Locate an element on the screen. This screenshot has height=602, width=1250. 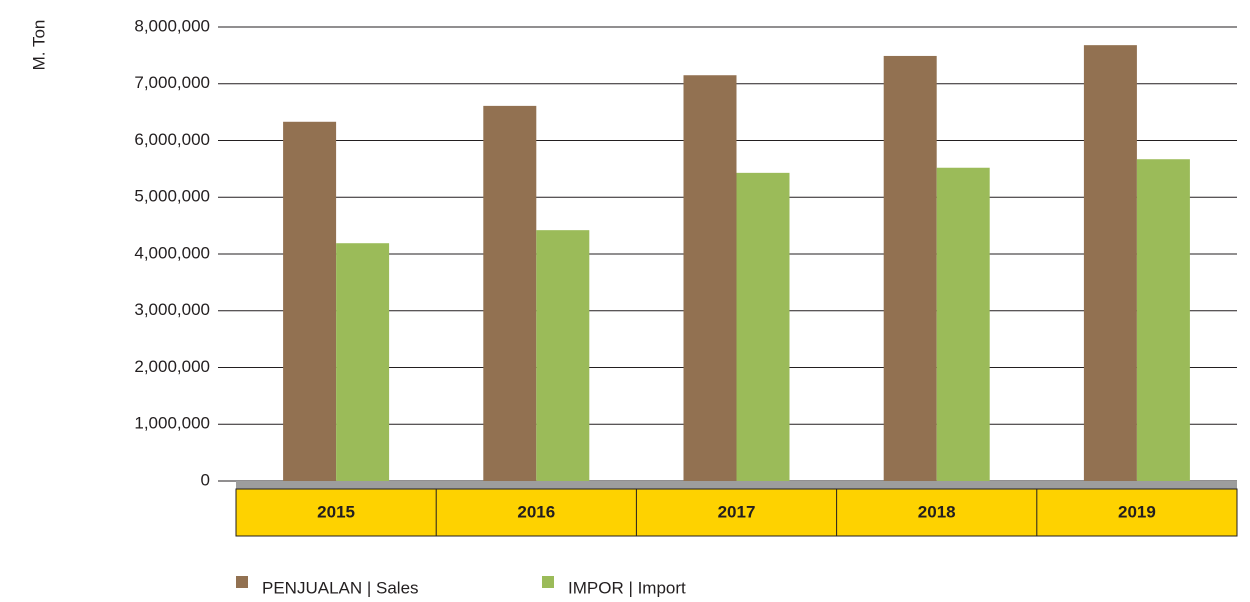
x-tick-label: 2017 is located at coordinates (737, 511).